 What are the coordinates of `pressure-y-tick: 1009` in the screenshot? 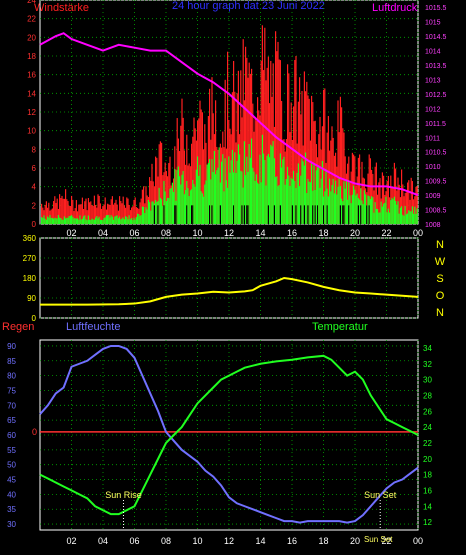 It's located at (433, 196).